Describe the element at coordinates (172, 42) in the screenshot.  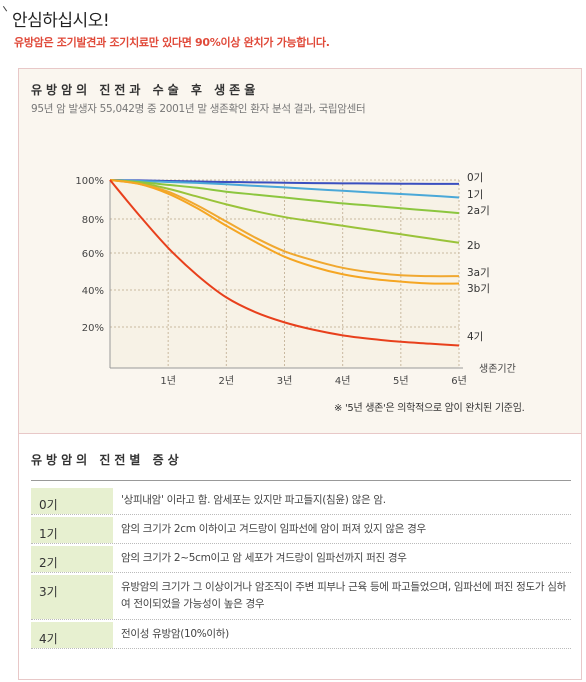
I see `page-subtitle: 유방암은 조기발견과 조기치료만 있다면 90%이상 완치가 가능합니다.` at that location.